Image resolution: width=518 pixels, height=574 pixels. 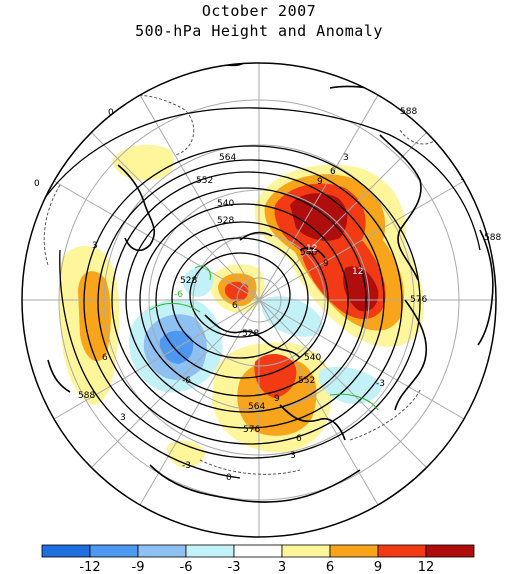 What do you see at coordinates (143, 162) in the screenshot?
I see `positive-anomaly-alaska` at bounding box center [143, 162].